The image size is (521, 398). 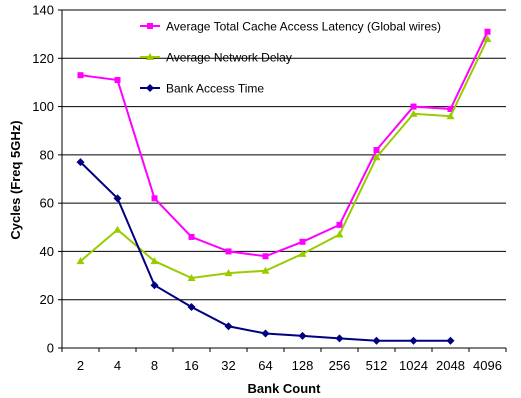 I want to click on y-tick-label: 80, so click(x=47, y=154).